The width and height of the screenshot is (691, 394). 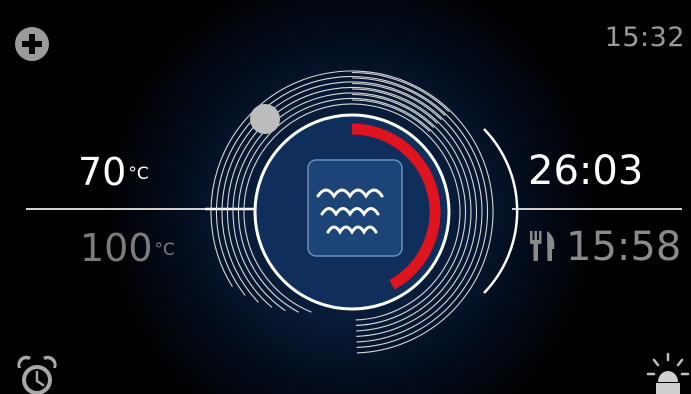 What do you see at coordinates (624, 247) in the screenshot?
I see `end-time-value: 15:58` at bounding box center [624, 247].